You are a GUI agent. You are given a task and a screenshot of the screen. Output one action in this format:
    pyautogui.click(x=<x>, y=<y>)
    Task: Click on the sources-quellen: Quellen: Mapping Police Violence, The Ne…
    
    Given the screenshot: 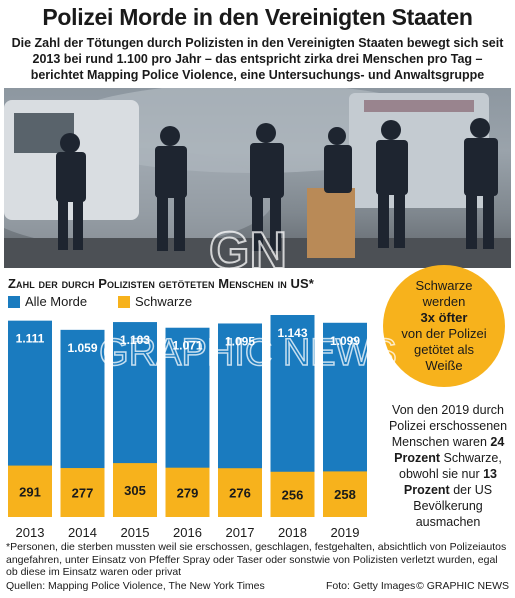 What is the action you would take?
    pyautogui.click(x=135, y=586)
    